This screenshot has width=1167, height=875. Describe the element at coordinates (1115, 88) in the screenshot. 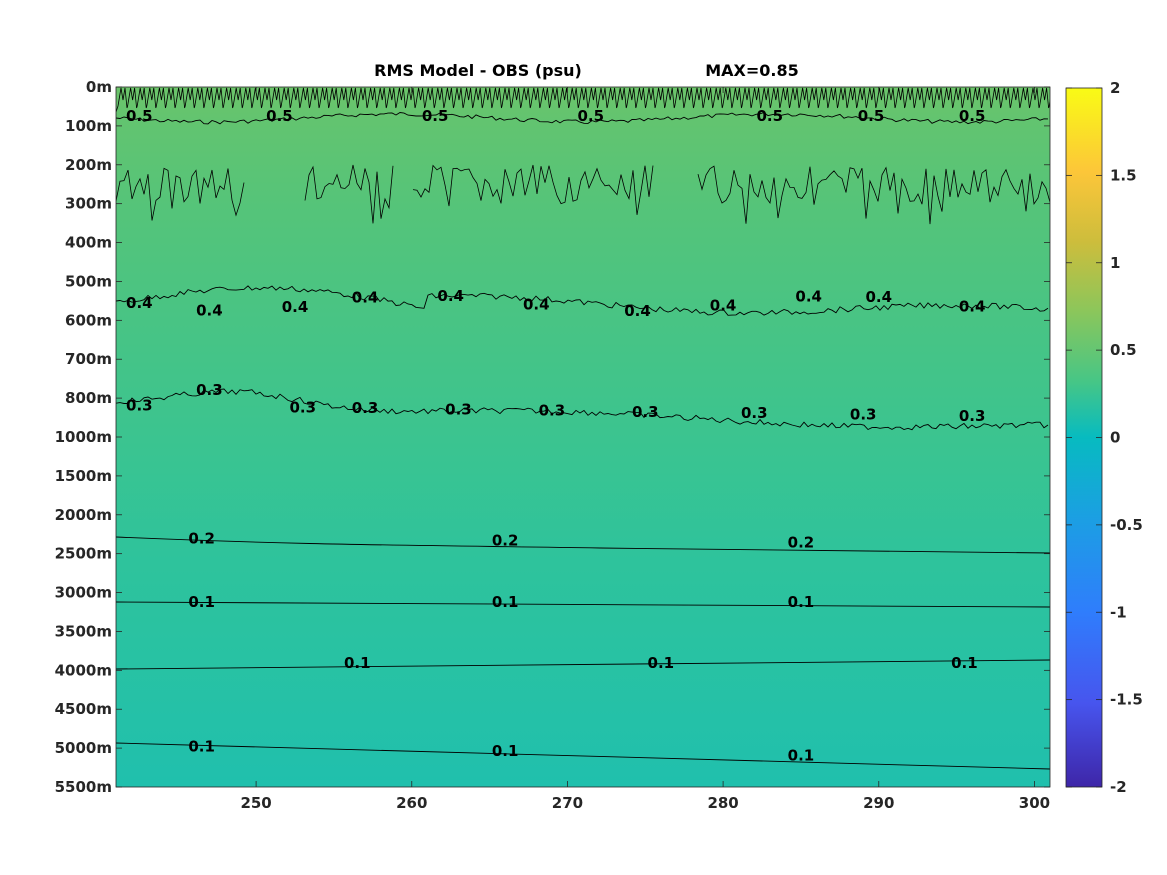

I see `colorbar-tick-label: 2` at that location.